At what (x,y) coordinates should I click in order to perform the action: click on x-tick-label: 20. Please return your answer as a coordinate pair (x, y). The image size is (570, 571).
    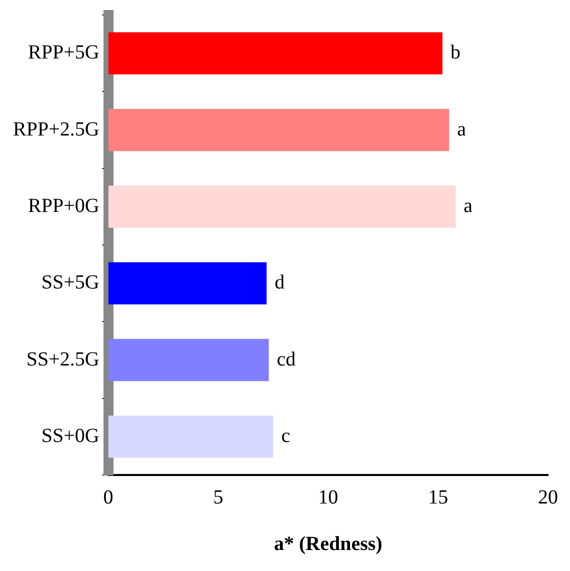
    Looking at the image, I should click on (548, 497).